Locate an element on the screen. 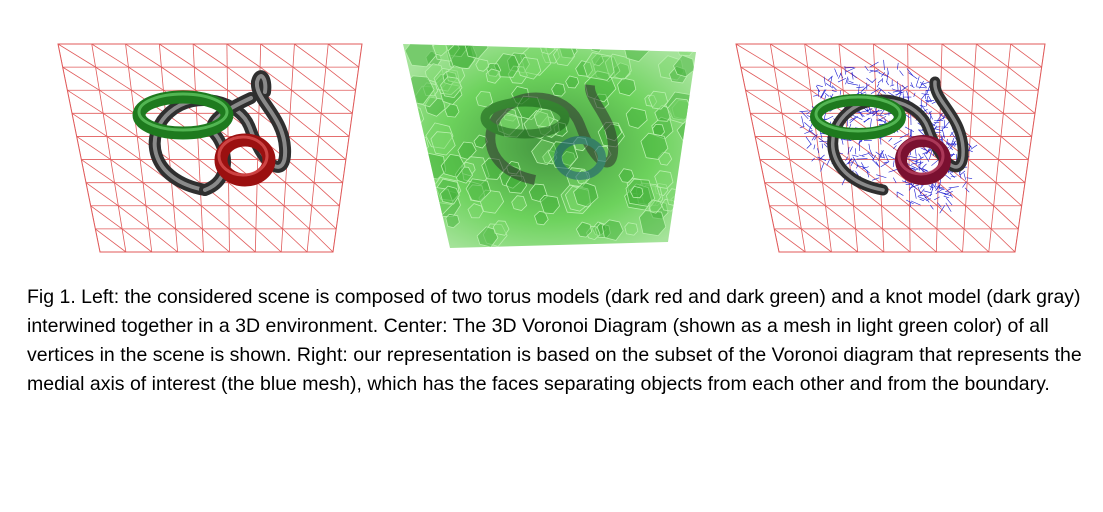 This screenshot has width=1103, height=512. torus-red-right is located at coordinates (923, 160).